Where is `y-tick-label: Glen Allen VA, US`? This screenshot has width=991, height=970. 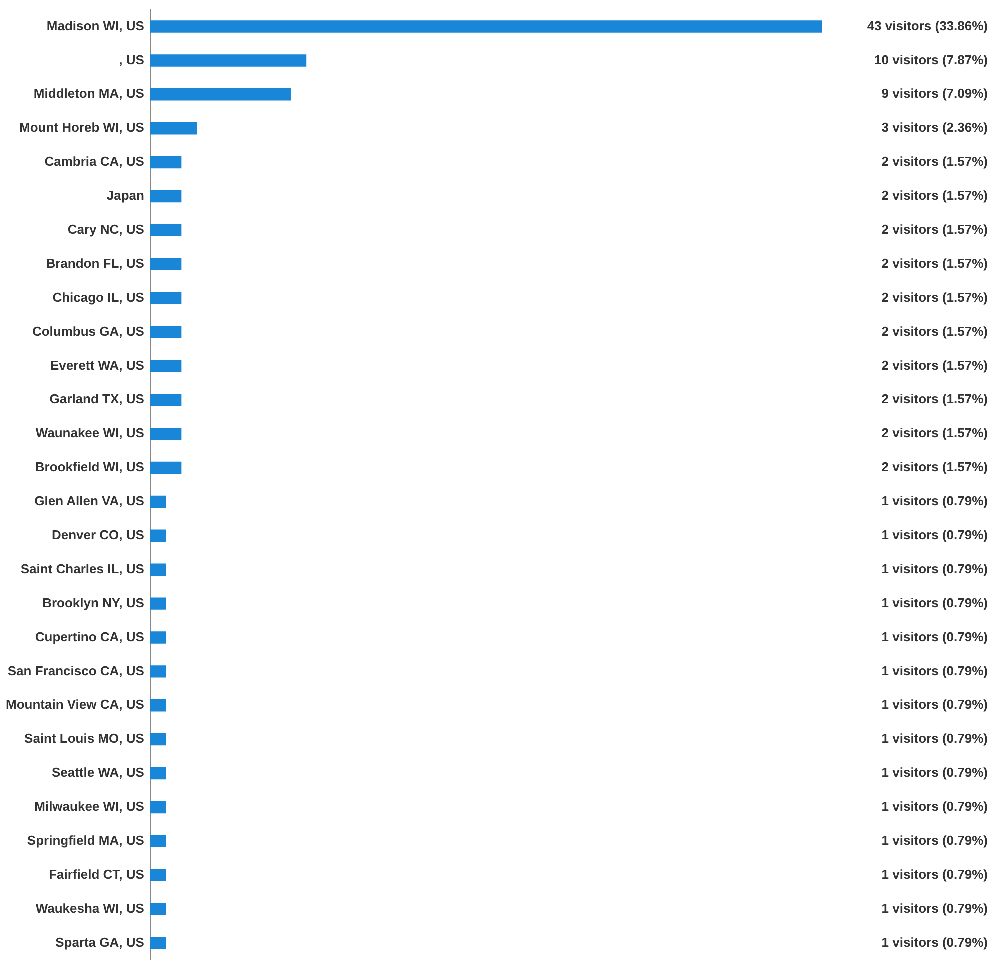
y-tick-label: Glen Allen VA, US is located at coordinates (89, 501).